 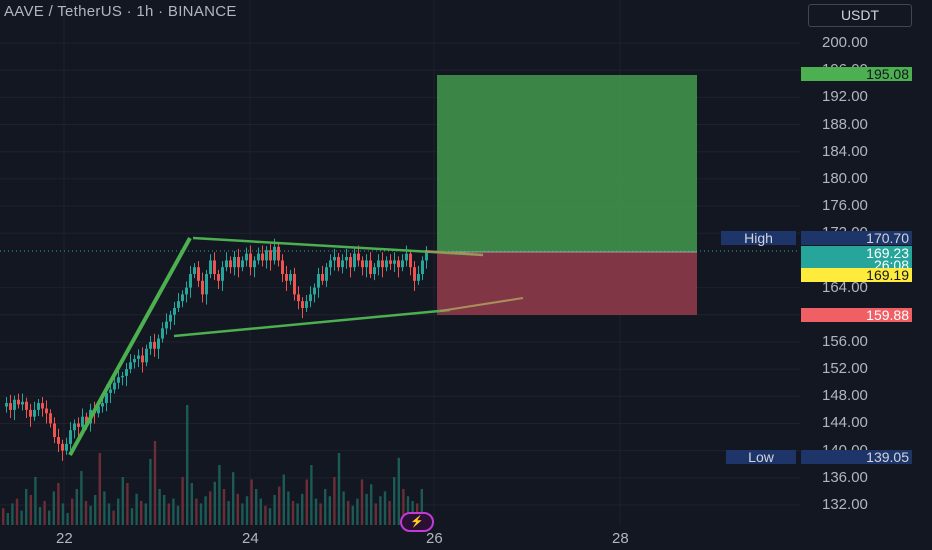 I want to click on low-label: Low, so click(x=761, y=457).